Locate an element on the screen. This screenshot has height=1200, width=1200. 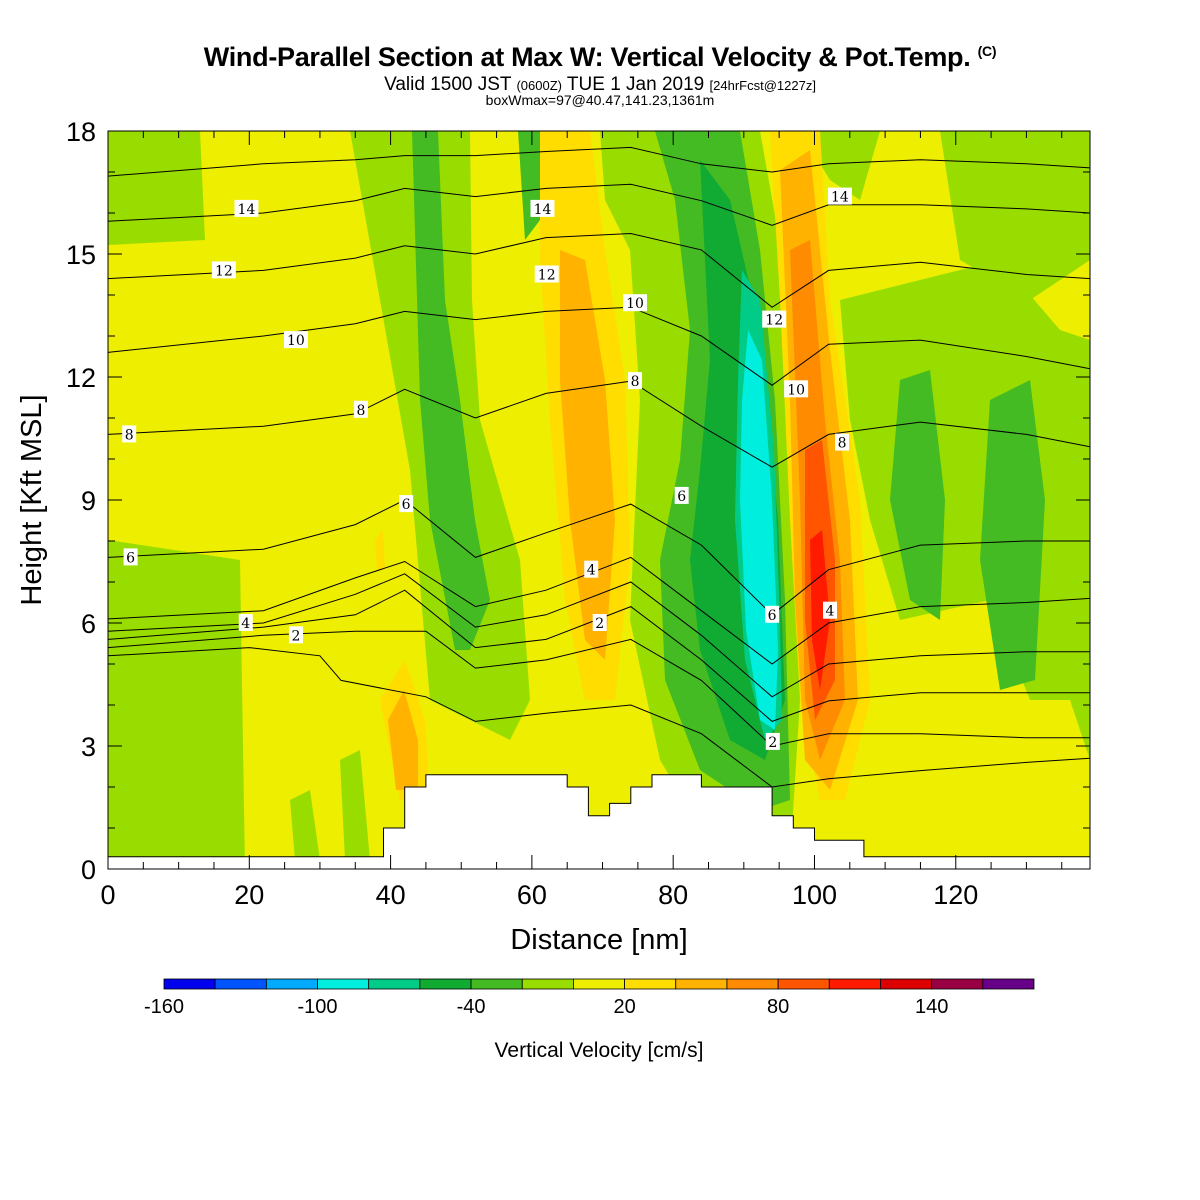
valid-utc-label: (0600Z) is located at coordinates (539, 85).